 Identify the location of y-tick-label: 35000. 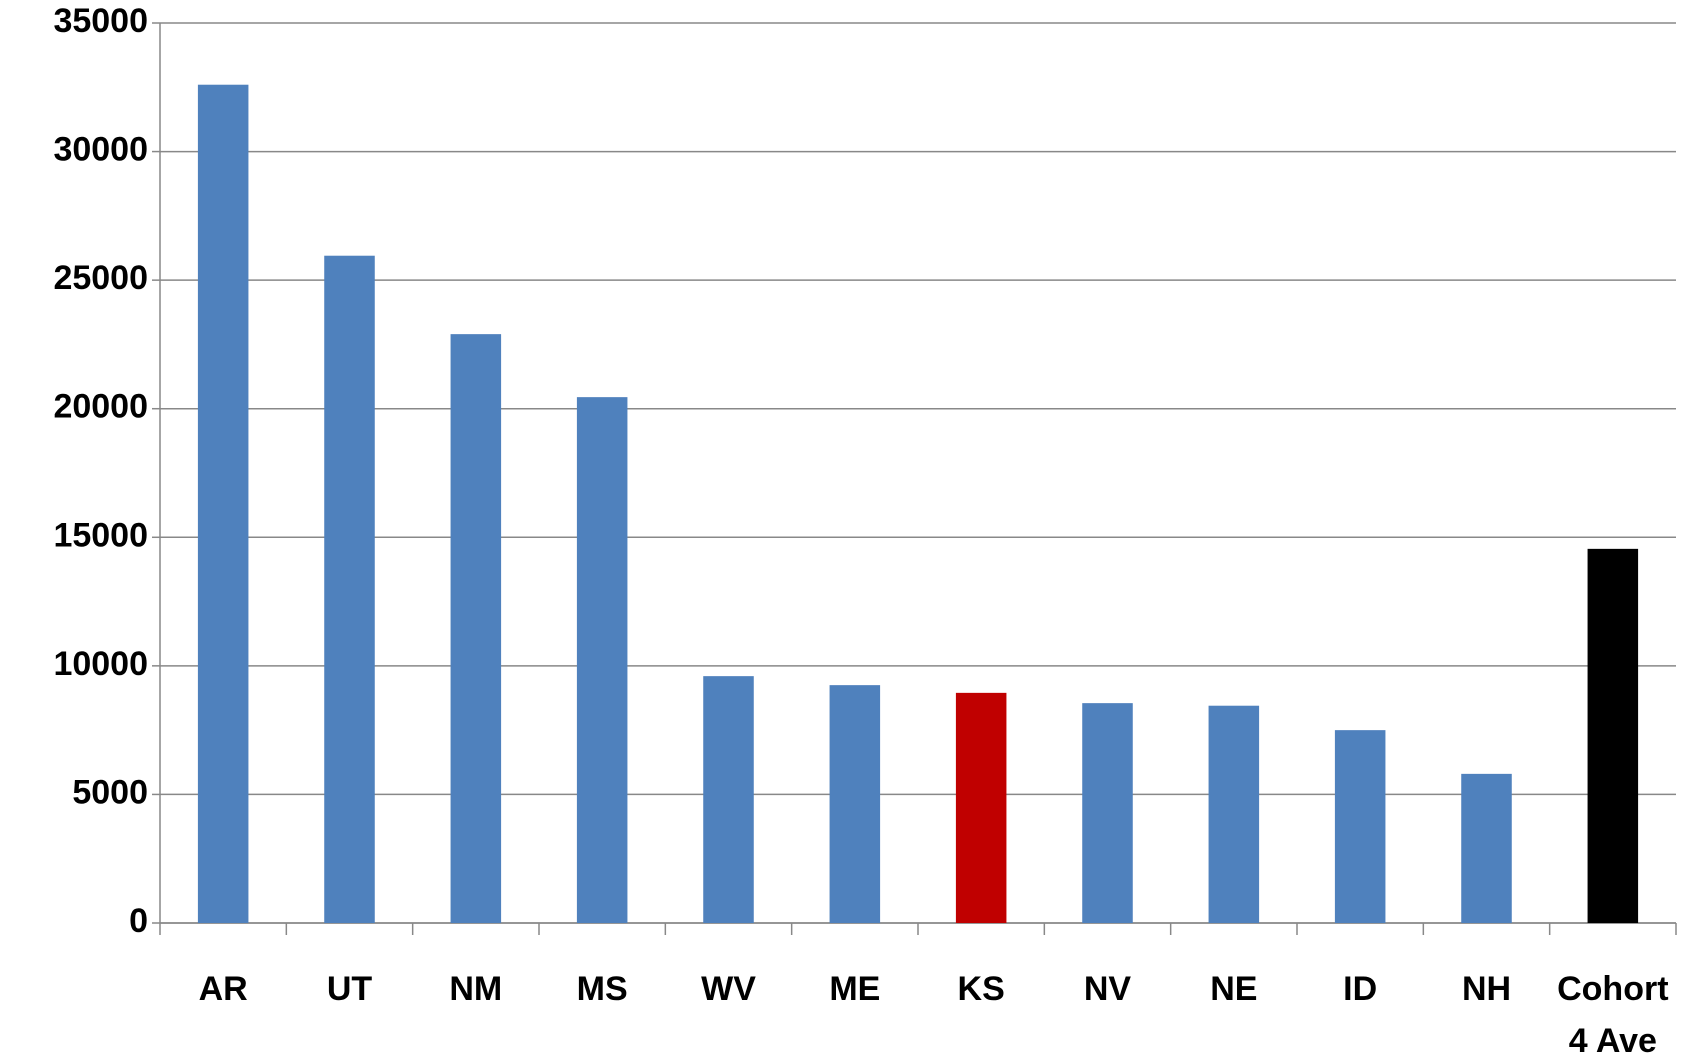
(100, 21).